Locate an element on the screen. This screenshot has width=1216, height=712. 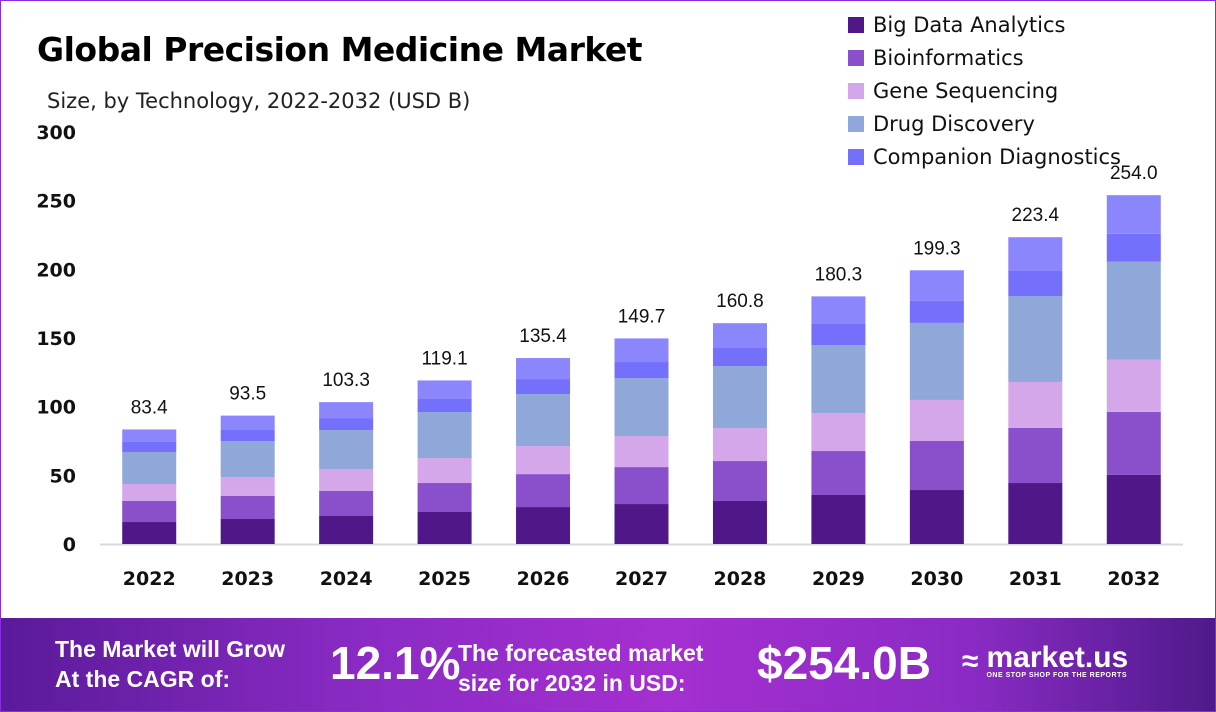
market-us-logo: ≈ market.us ONE STOP SHOP FOR THE REPORTS is located at coordinates (1045, 660).